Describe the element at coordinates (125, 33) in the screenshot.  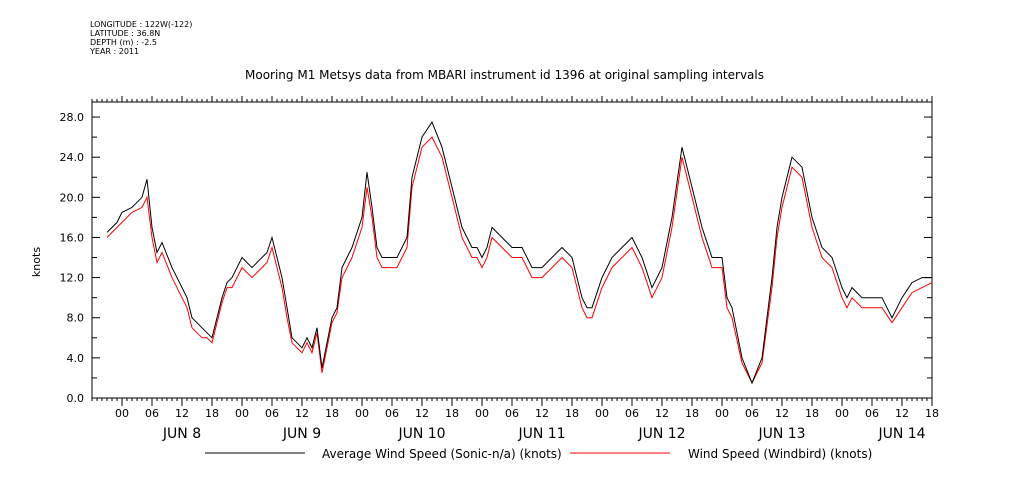
I see `latitude-text: LATITUDE : 36.8N` at that location.